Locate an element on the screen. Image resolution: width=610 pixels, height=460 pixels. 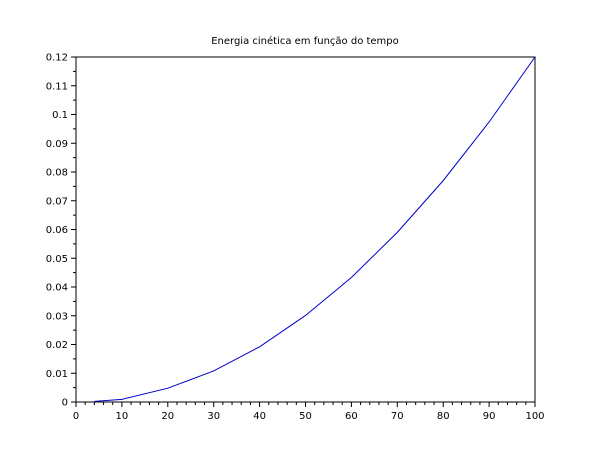
y-tick-label: 0.04 is located at coordinates (57, 288).